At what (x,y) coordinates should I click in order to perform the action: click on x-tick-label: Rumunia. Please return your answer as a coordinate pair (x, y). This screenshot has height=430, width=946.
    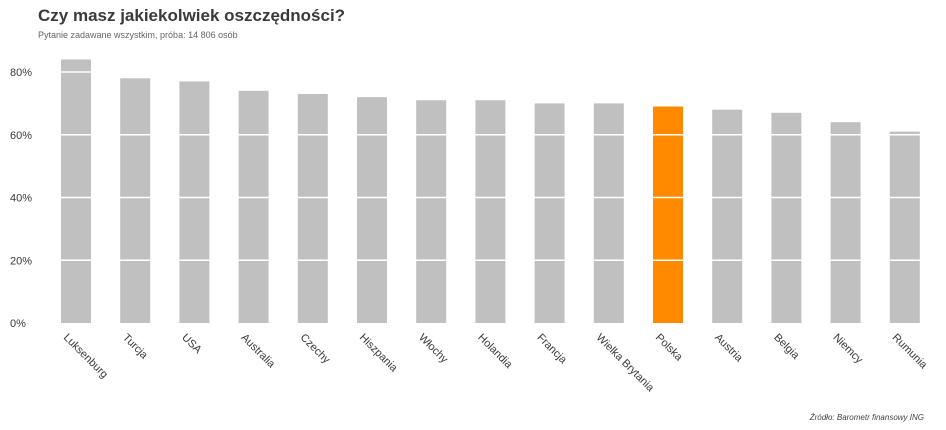
    Looking at the image, I should click on (910, 352).